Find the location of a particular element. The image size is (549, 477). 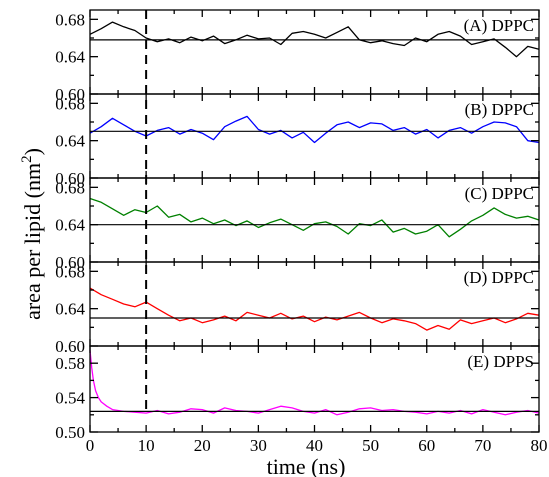

x-axis-tick-labels: 0 10 20 30 40 50 60 70 80 is located at coordinates (317, 445).